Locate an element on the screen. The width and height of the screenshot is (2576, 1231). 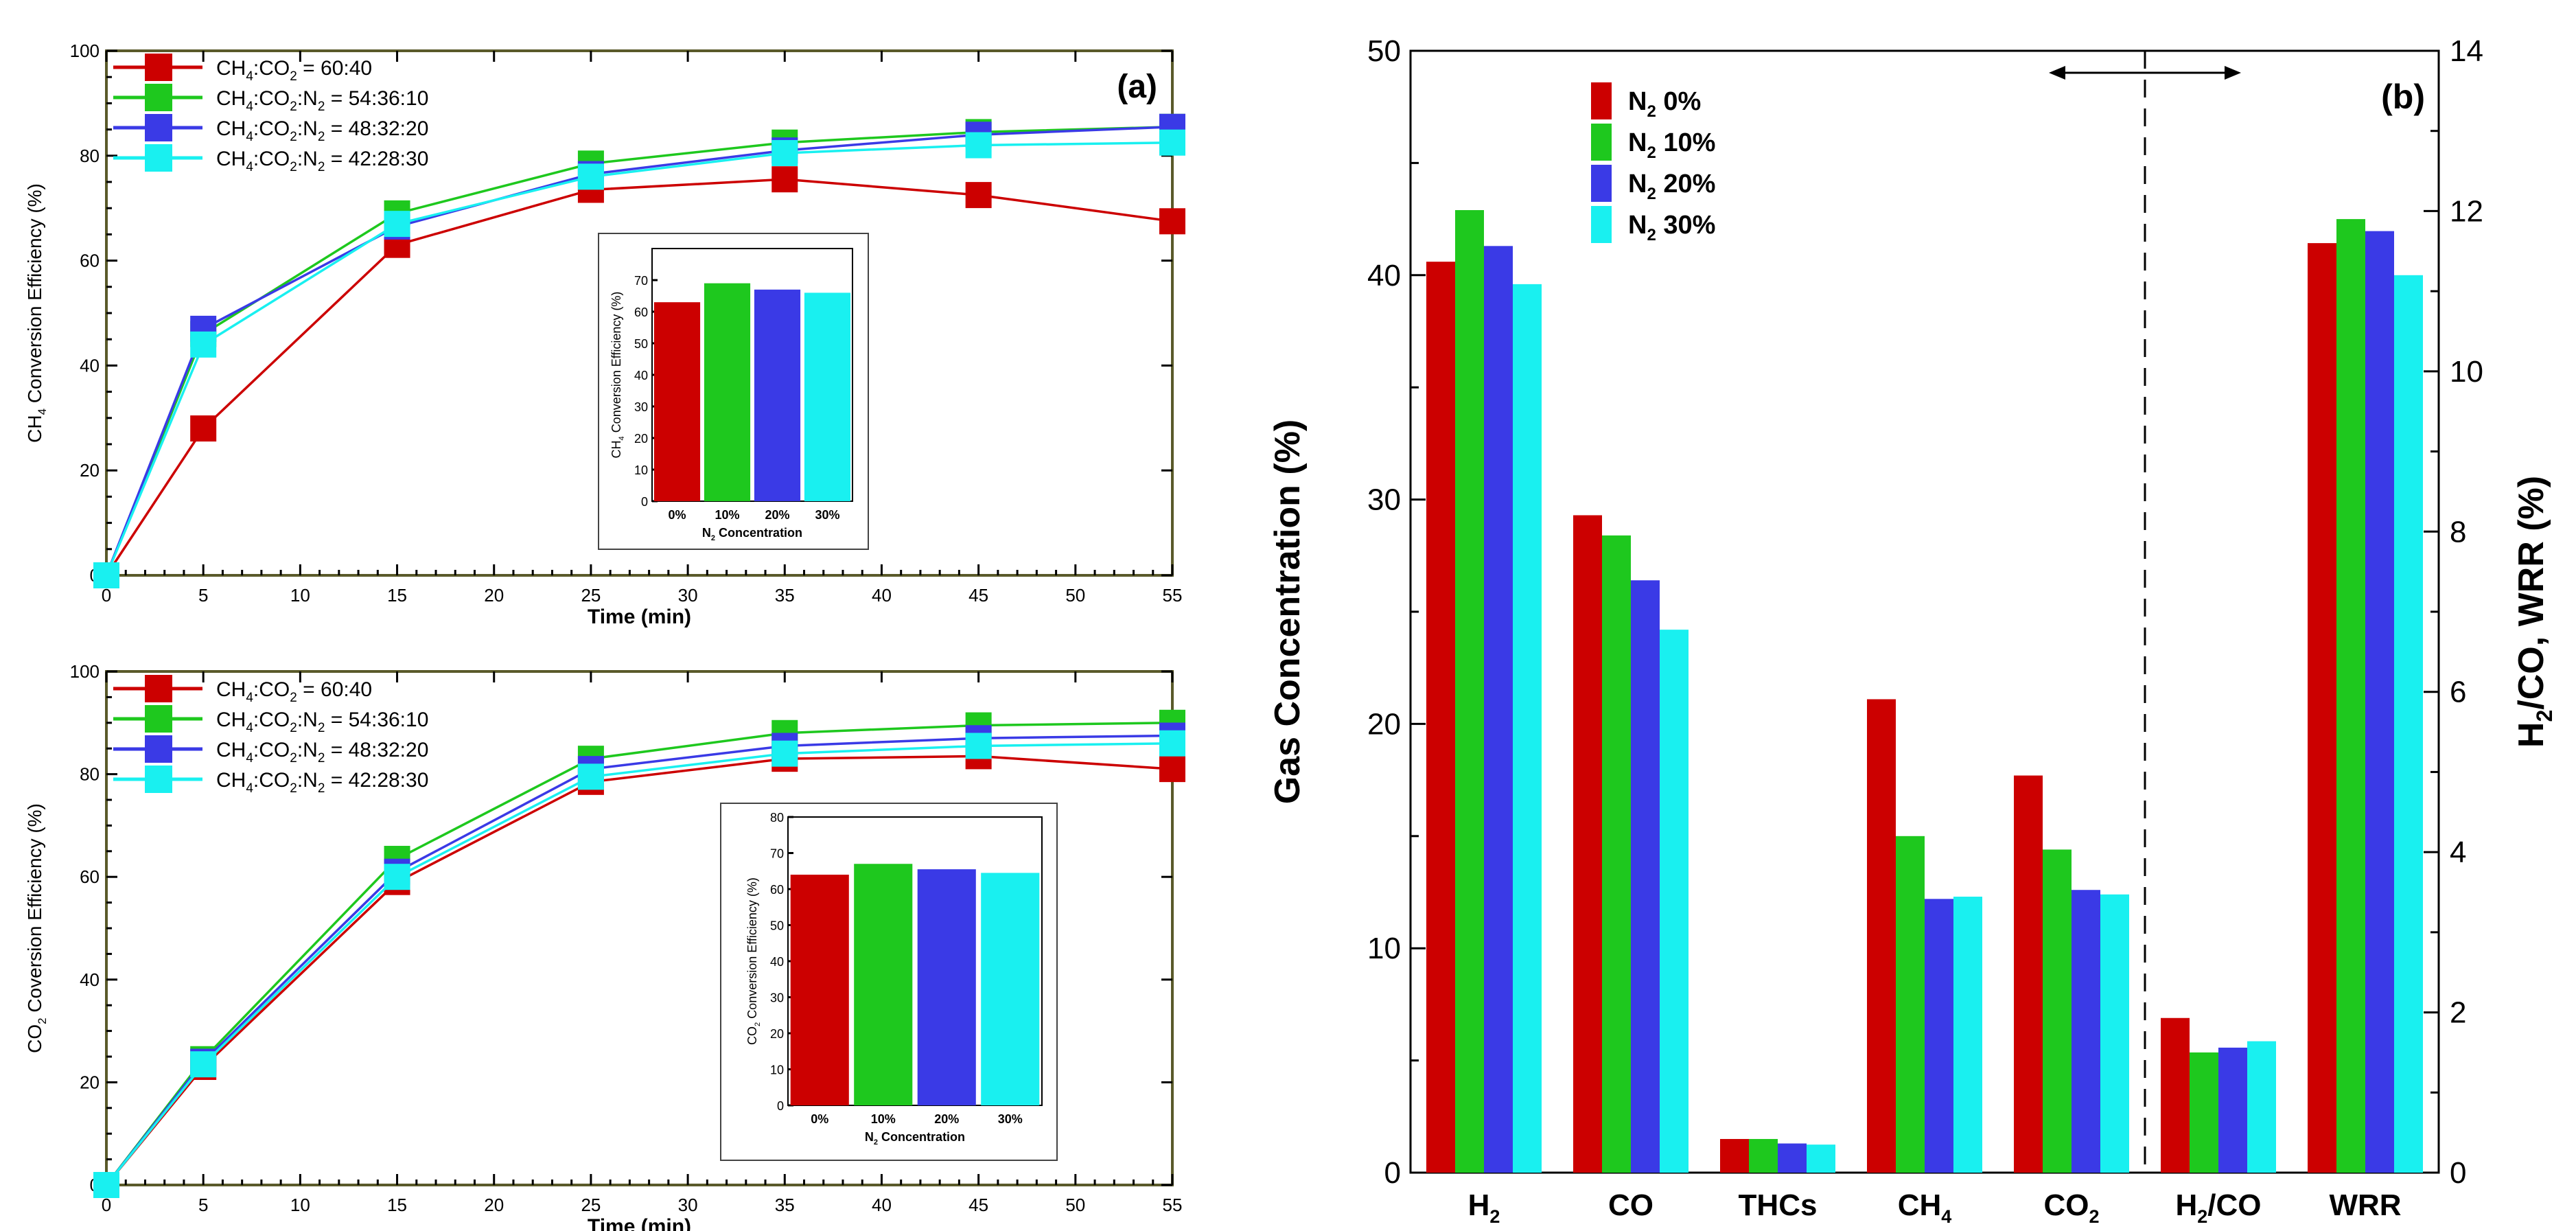
x-tick-label: THCs is located at coordinates (1778, 1205).